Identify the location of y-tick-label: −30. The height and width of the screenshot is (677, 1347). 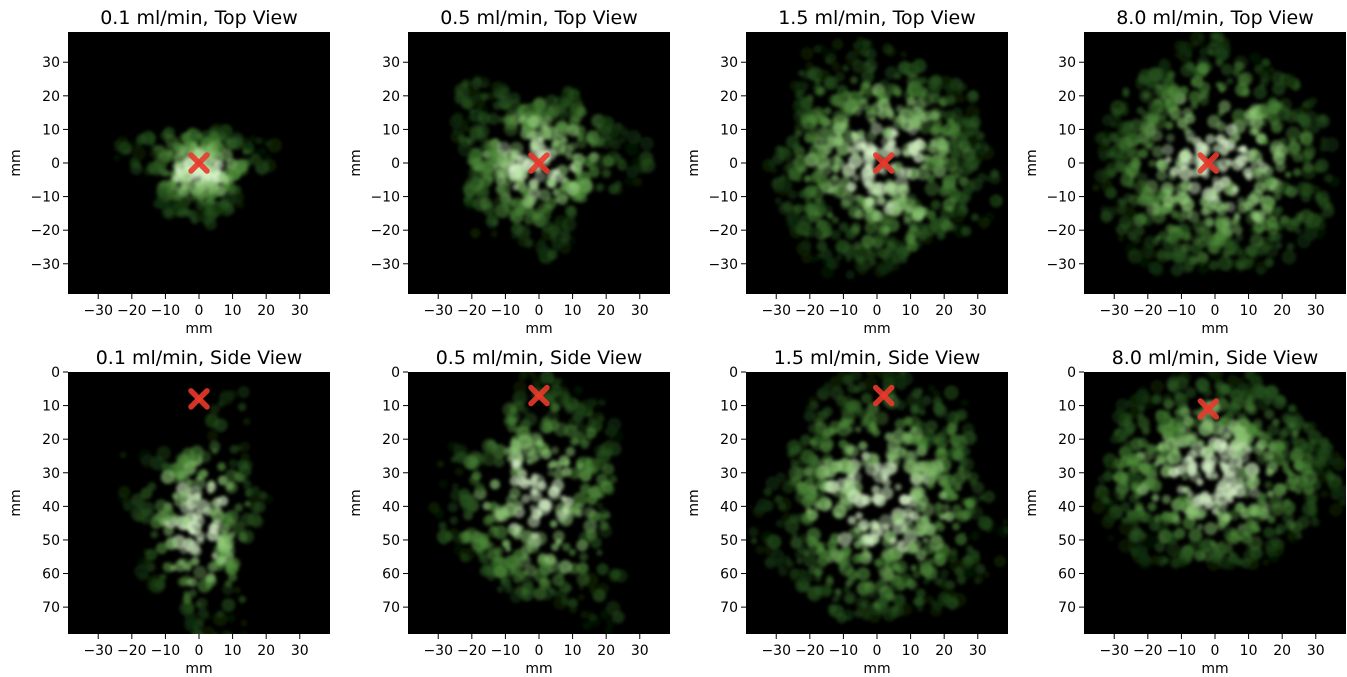
(1061, 265).